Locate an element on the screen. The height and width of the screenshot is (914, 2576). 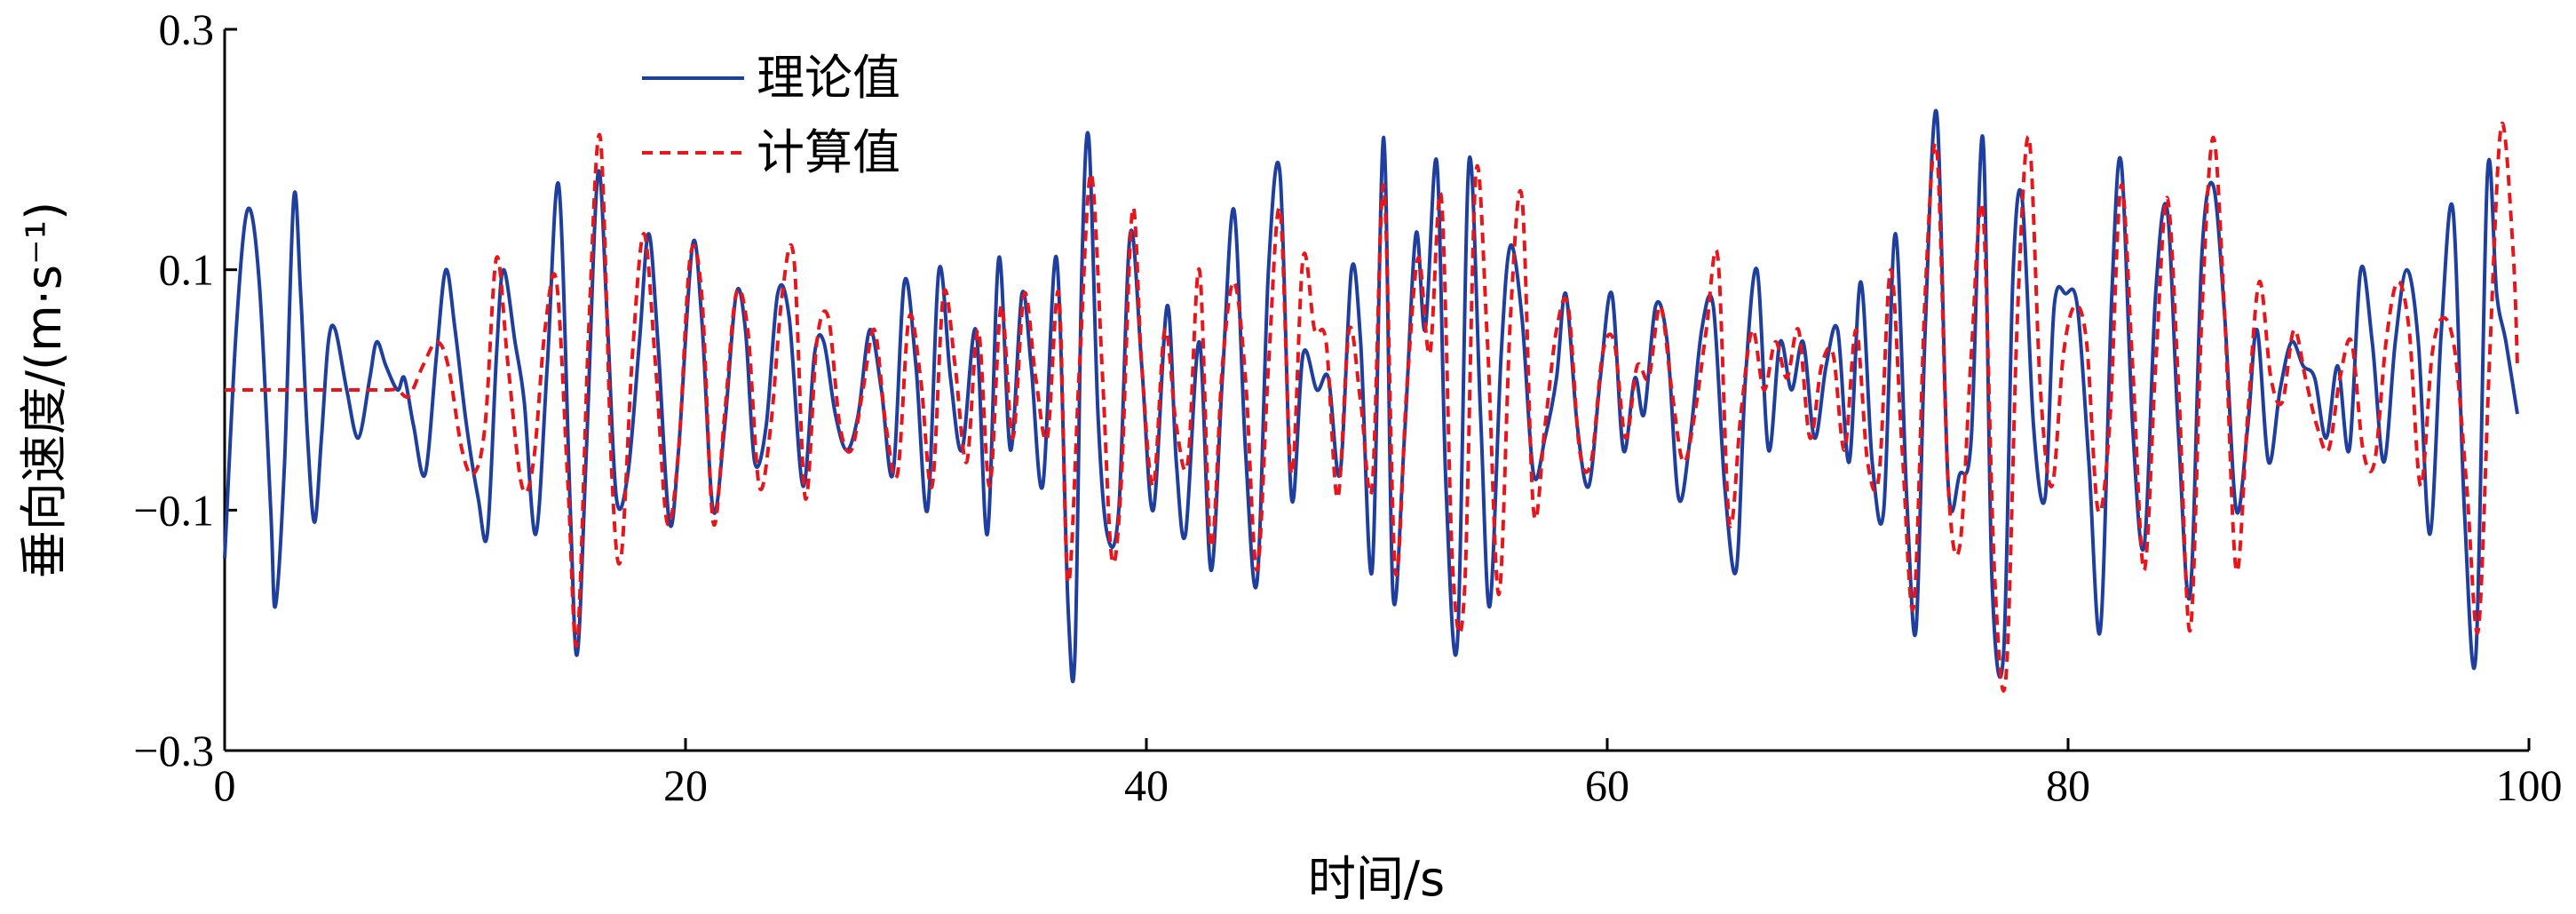
legend: 理论值 计算值 is located at coordinates (771, 115).